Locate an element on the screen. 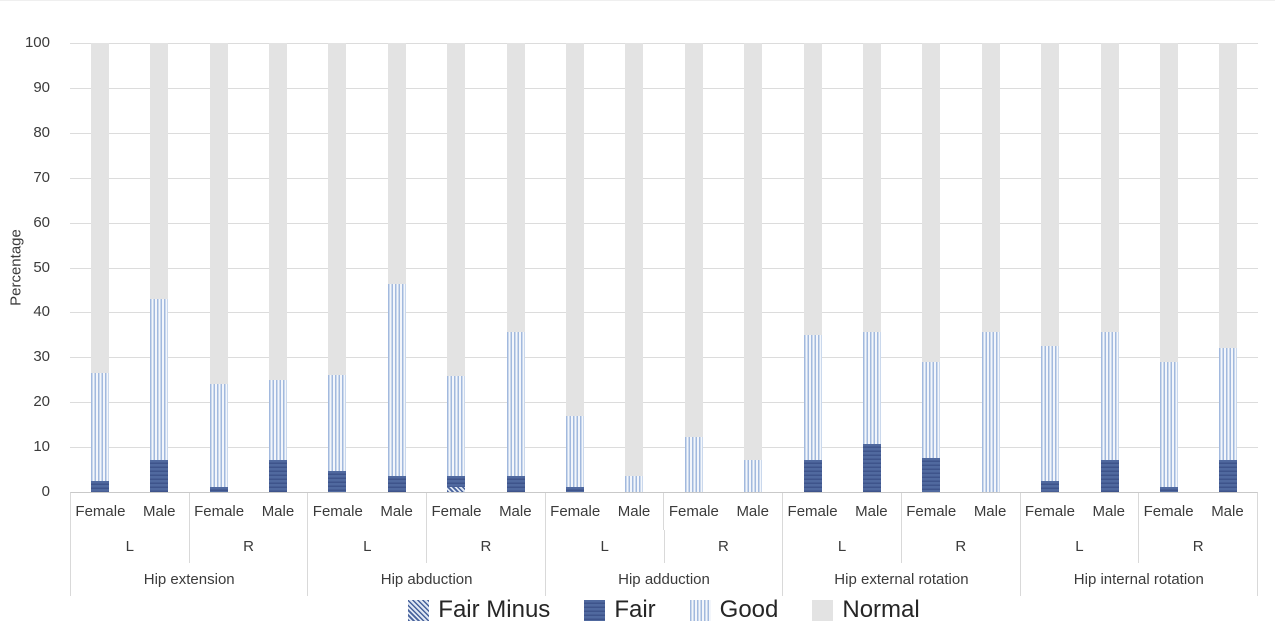  y-tick-label: 70 is located at coordinates (41, 177).